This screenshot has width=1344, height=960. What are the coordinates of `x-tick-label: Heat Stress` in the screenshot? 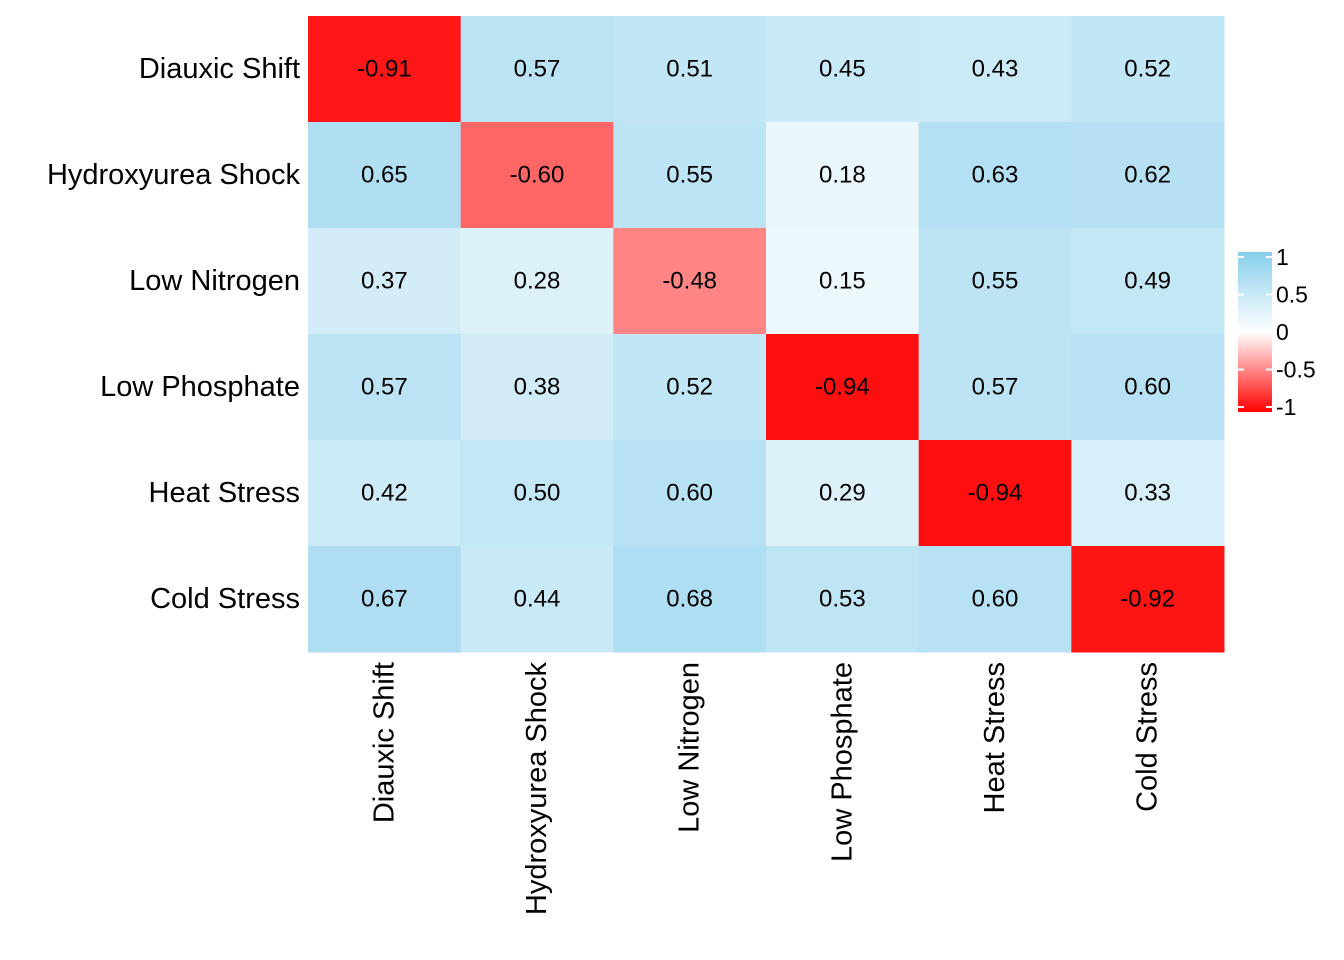 It's located at (995, 738).